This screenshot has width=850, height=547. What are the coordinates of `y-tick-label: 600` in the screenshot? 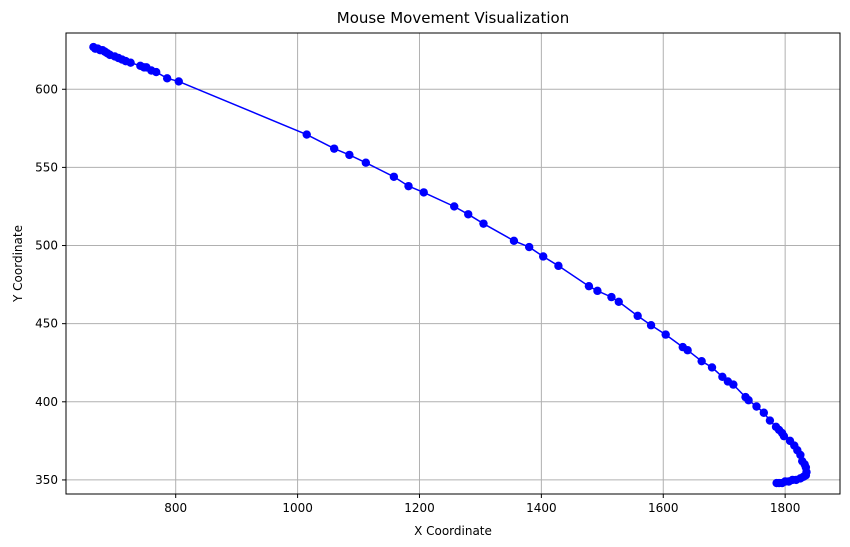 It's located at (46, 89).